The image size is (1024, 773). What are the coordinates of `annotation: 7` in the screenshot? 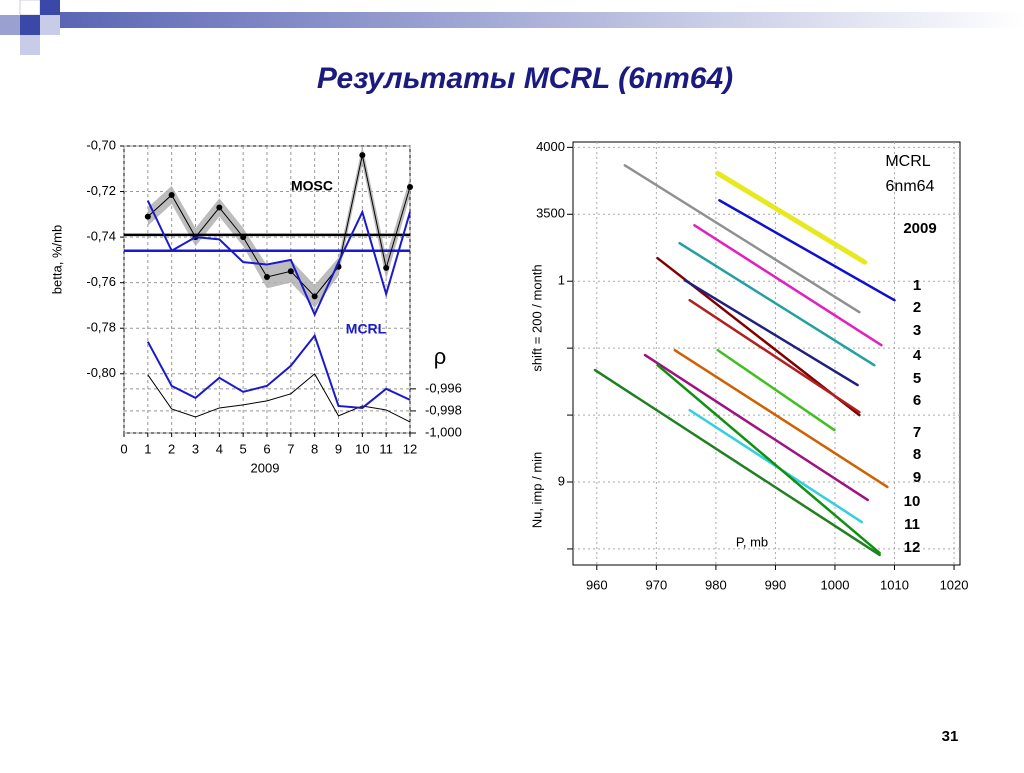 It's located at (917, 432).